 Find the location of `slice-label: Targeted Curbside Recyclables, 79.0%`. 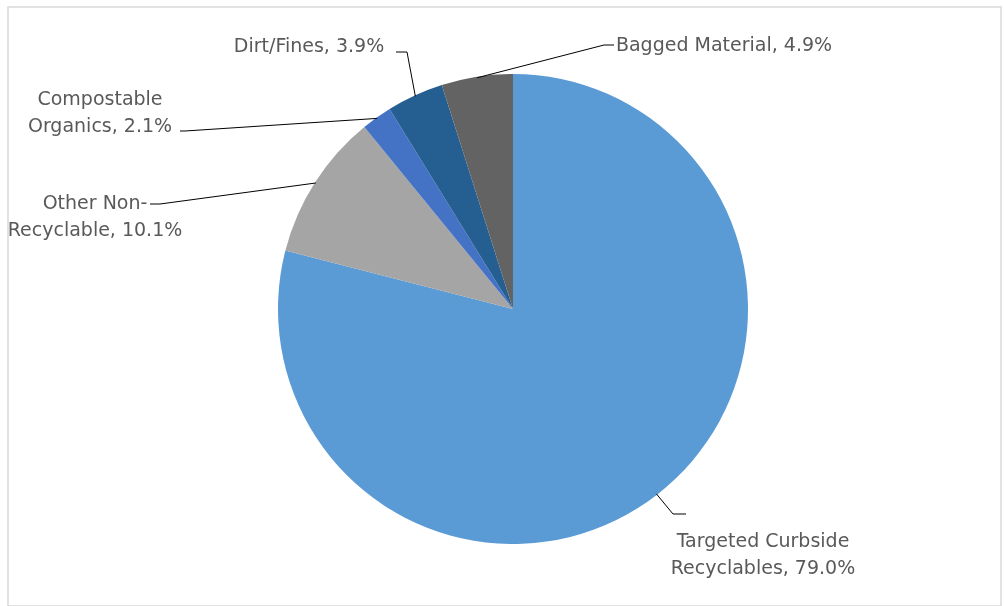

slice-label: Targeted Curbside Recyclables, 79.0% is located at coordinates (763, 553).